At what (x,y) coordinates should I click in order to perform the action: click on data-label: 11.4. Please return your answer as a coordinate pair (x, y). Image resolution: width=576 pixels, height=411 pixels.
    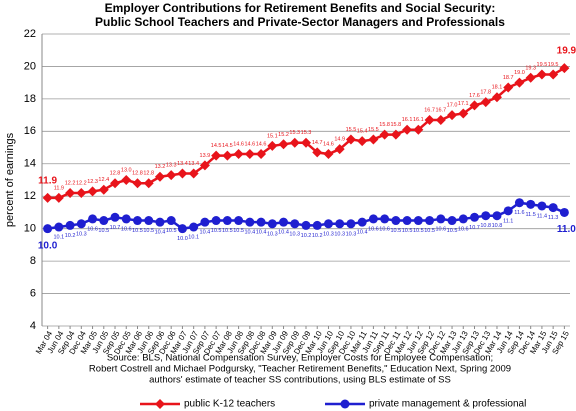
    Looking at the image, I should click on (542, 216).